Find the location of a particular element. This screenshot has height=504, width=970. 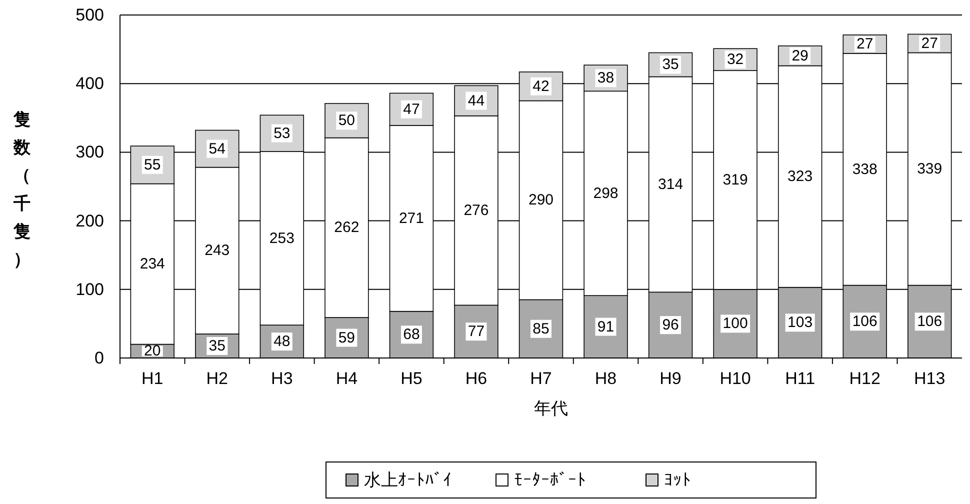

x-tick-label: H2 is located at coordinates (217, 378).